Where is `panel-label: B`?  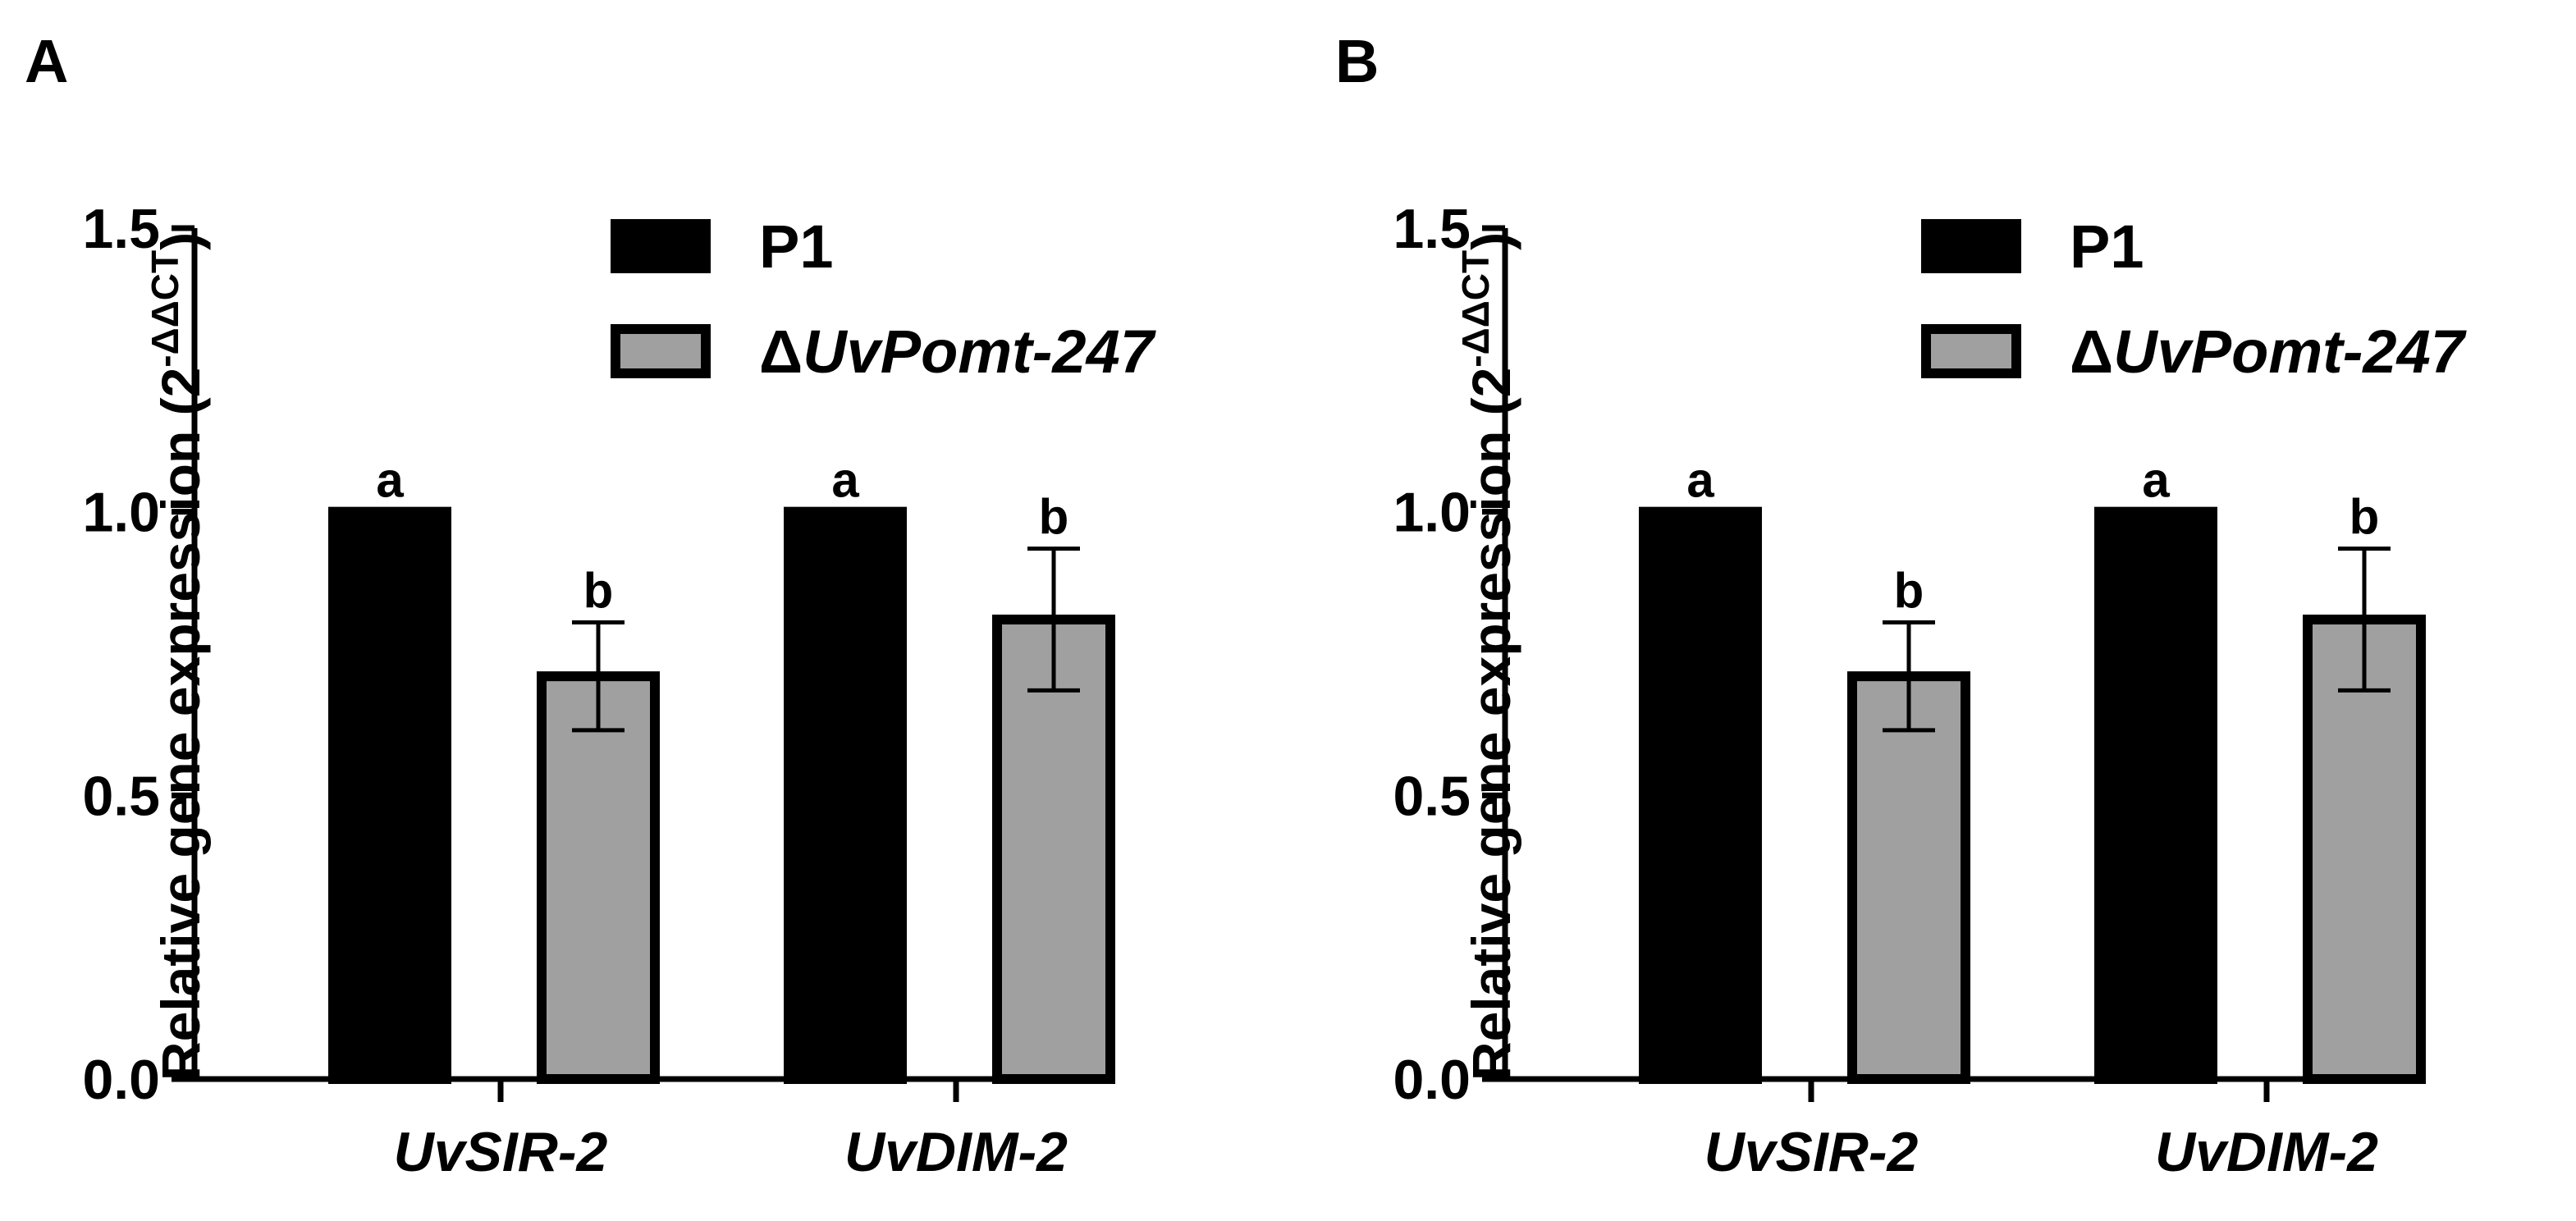
panel-label: B is located at coordinates (1357, 61).